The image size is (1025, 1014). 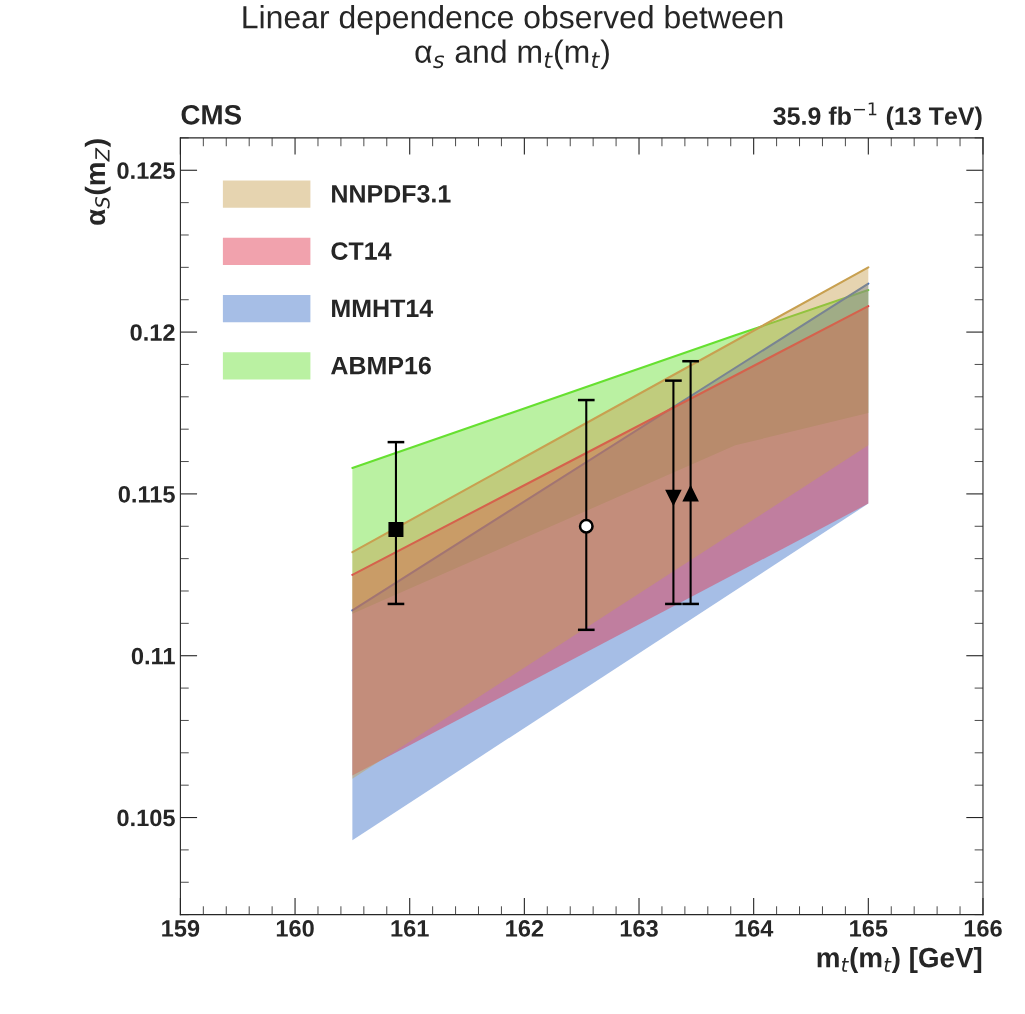 I want to click on x-tick-label: 159, so click(x=181, y=928).